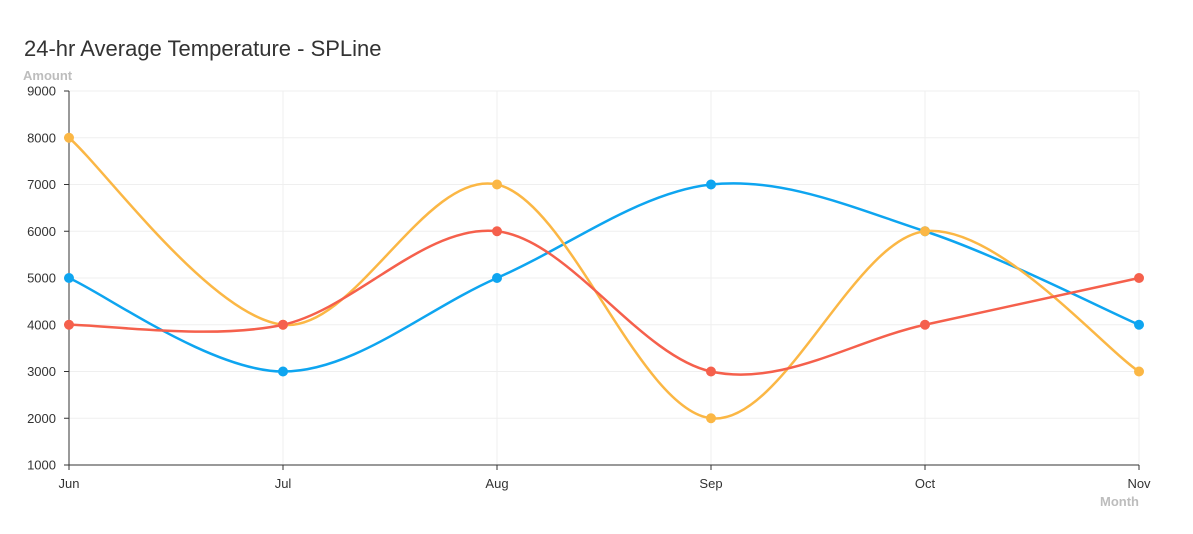  What do you see at coordinates (1119, 501) in the screenshot?
I see `x-axis-title: Month` at bounding box center [1119, 501].